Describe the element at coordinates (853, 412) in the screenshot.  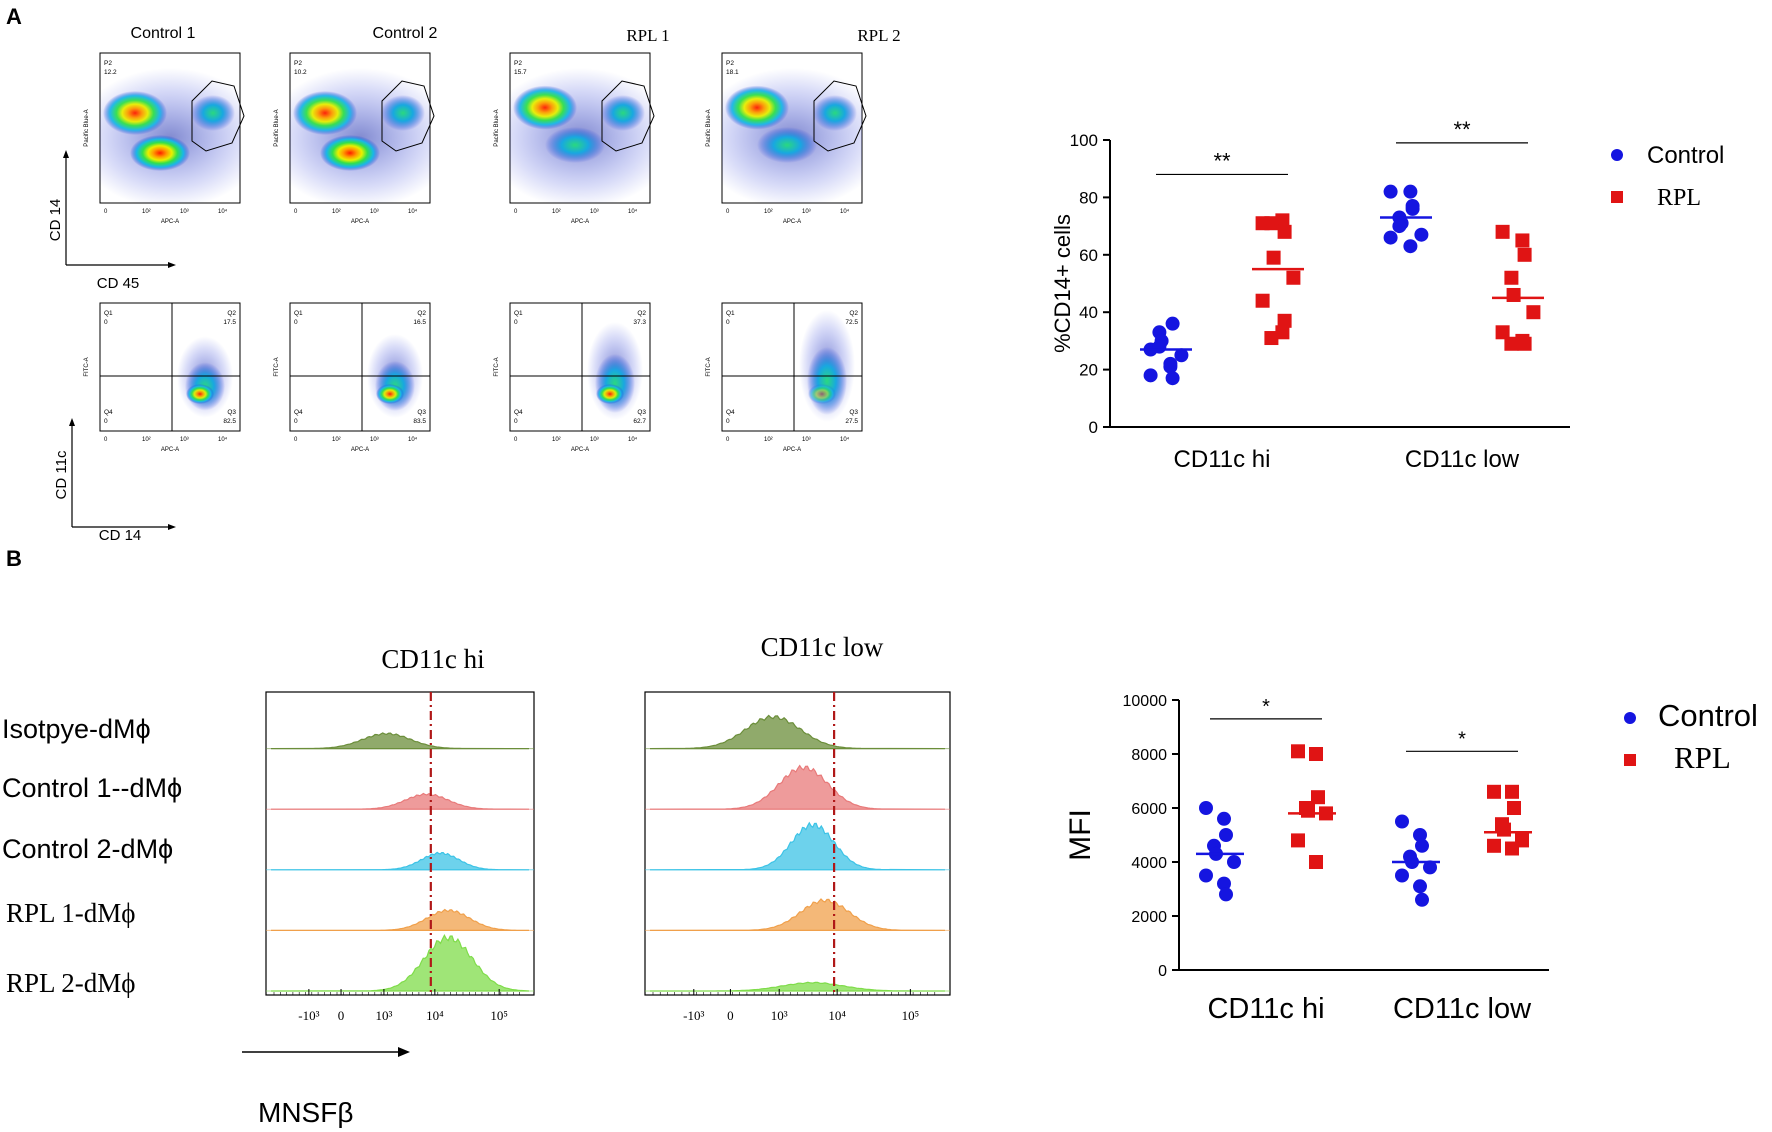
I see `quadrant-name: Q3` at that location.